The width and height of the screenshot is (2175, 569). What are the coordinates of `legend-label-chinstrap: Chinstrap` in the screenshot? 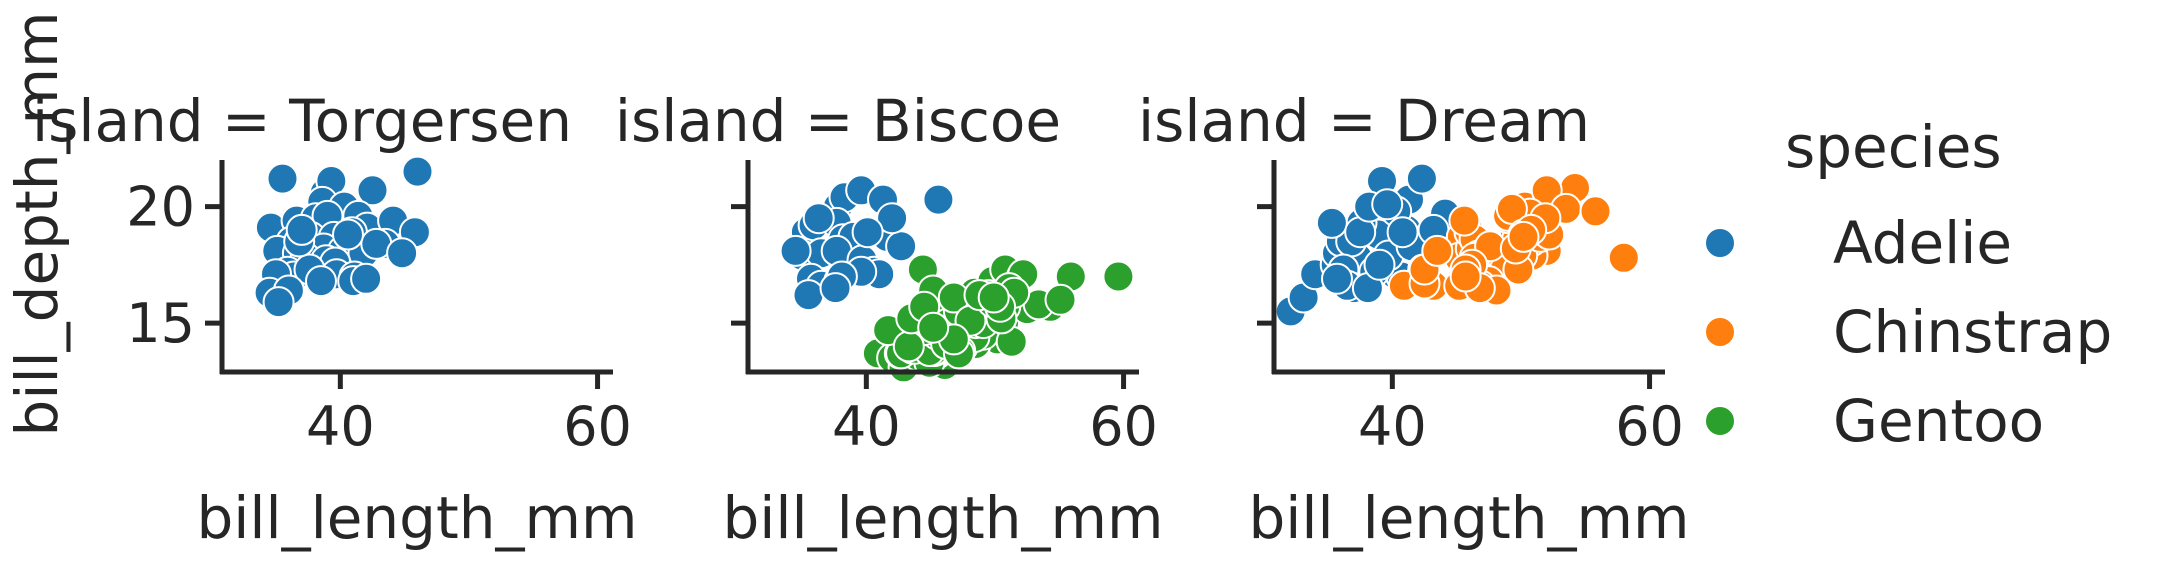 It's located at (1972, 332).